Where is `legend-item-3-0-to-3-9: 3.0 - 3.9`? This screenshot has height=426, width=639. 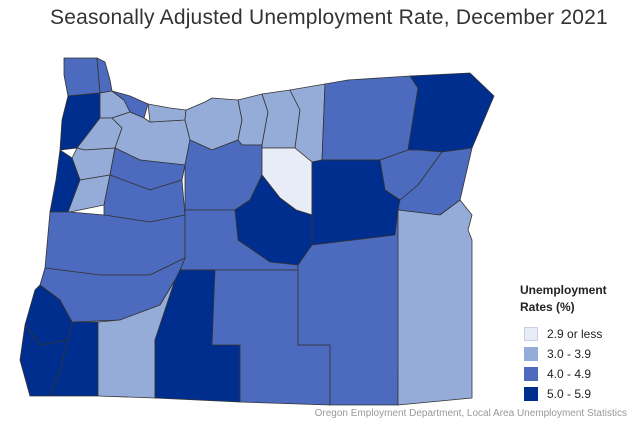 legend-item-3-0-to-3-9: 3.0 - 3.9 is located at coordinates (565, 354).